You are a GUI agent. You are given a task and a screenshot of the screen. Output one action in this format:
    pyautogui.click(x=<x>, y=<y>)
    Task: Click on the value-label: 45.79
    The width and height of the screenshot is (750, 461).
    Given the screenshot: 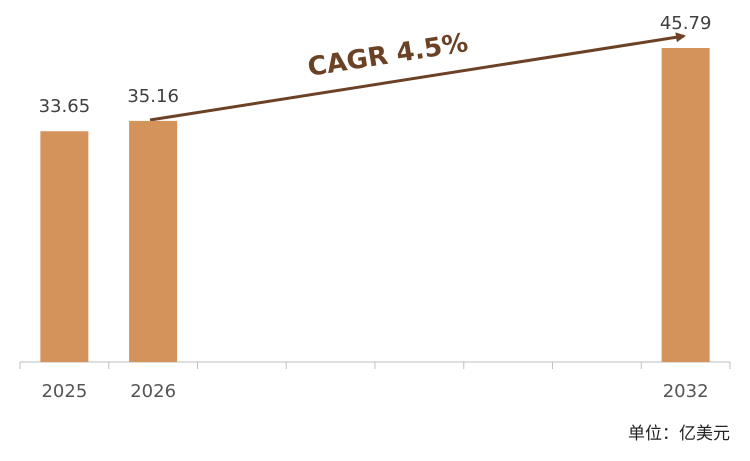 What is the action you would take?
    pyautogui.click(x=686, y=23)
    